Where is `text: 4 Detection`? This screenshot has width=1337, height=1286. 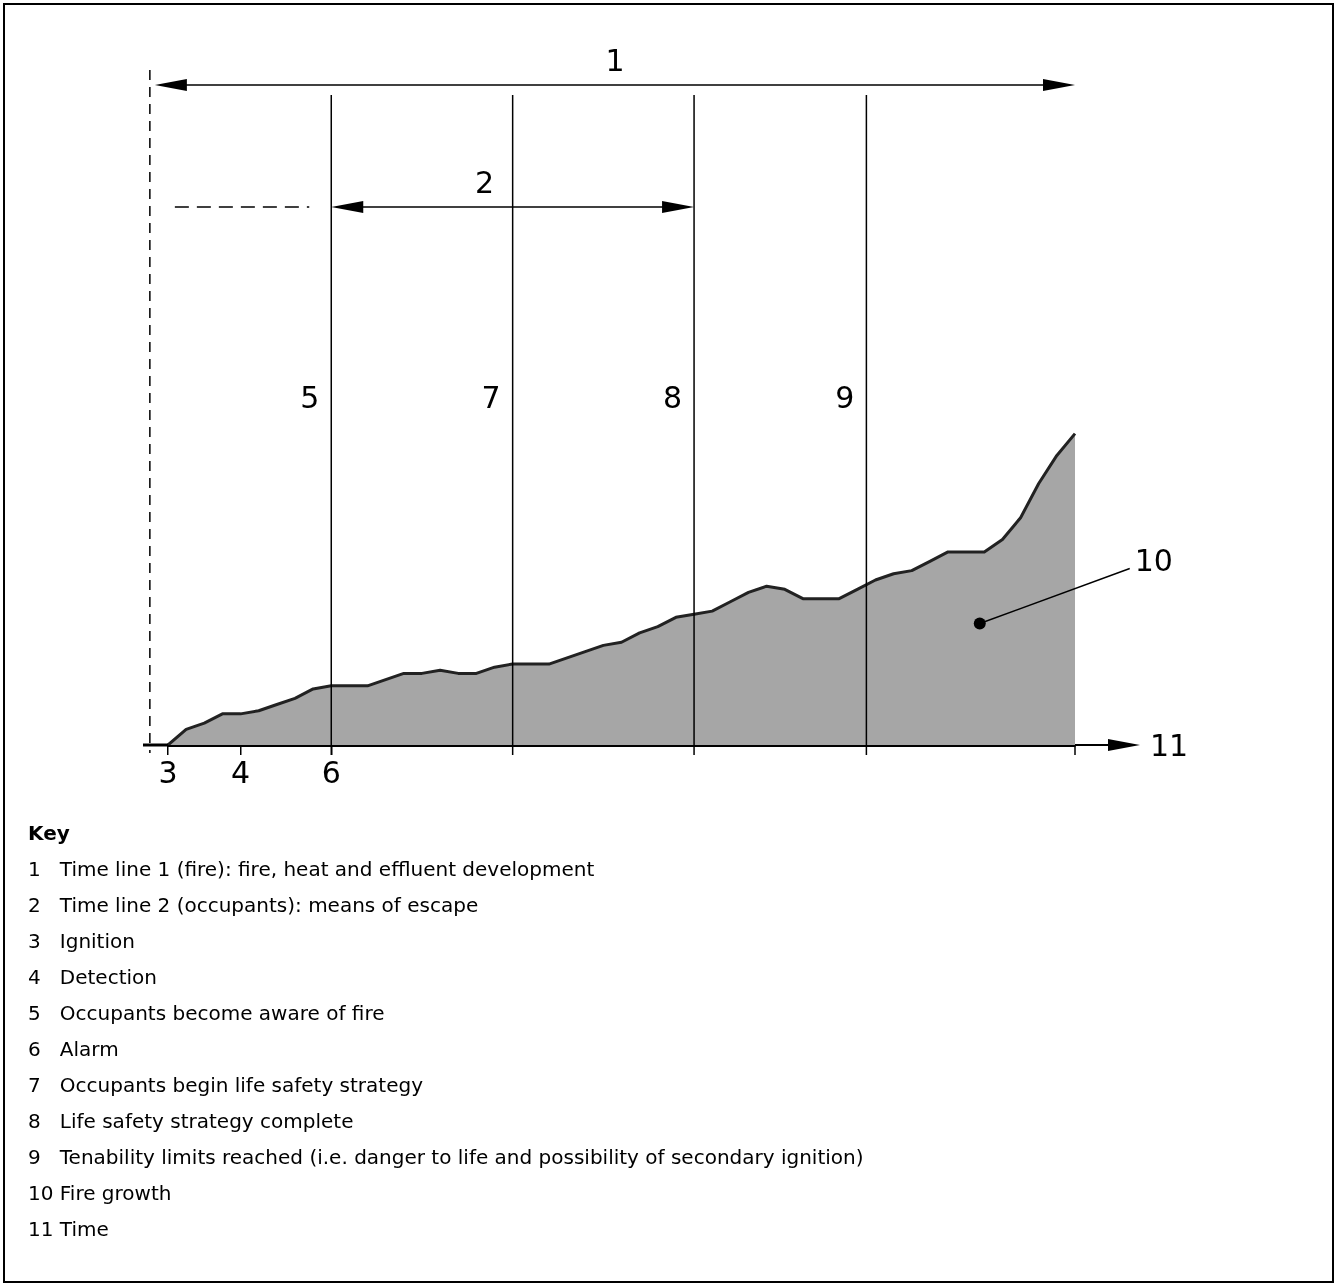
text: 4 Detection is located at coordinates (93, 977).